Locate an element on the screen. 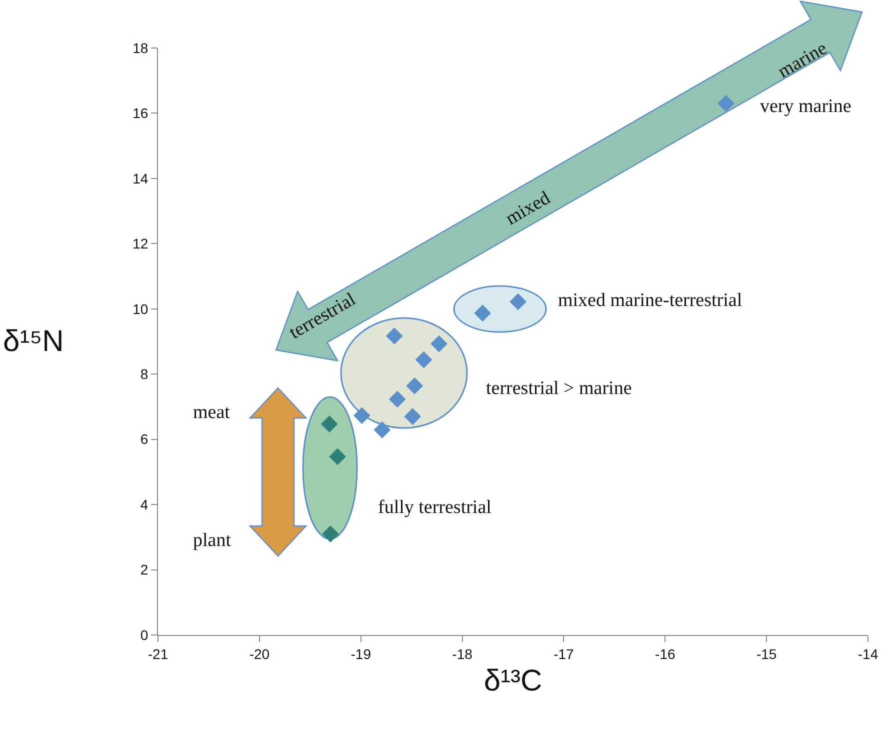 This screenshot has width=890, height=729. x-tick-label: -18 is located at coordinates (462, 654).